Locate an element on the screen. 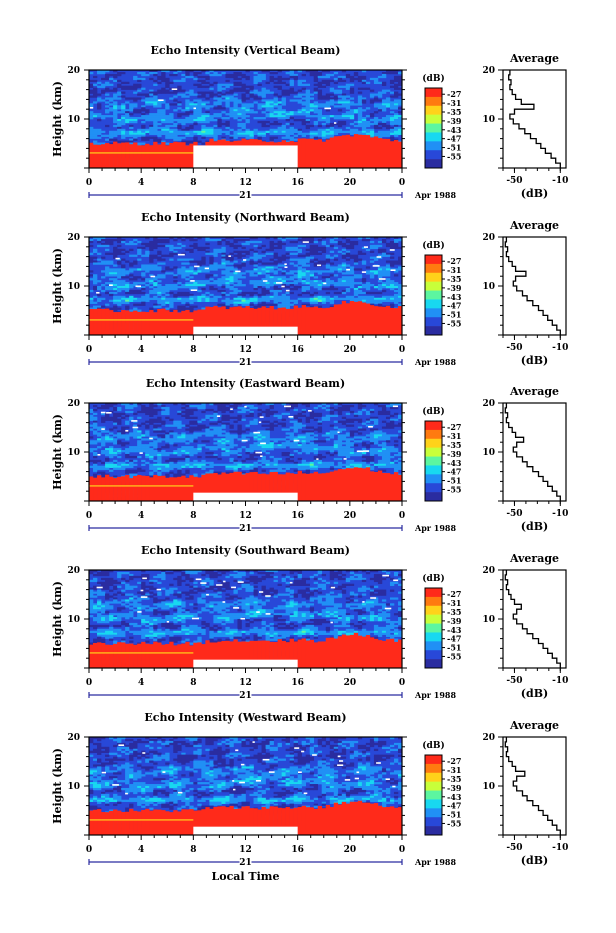 This screenshot has height=933, width=616. average-y-tick-label: 20 is located at coordinates (488, 238).